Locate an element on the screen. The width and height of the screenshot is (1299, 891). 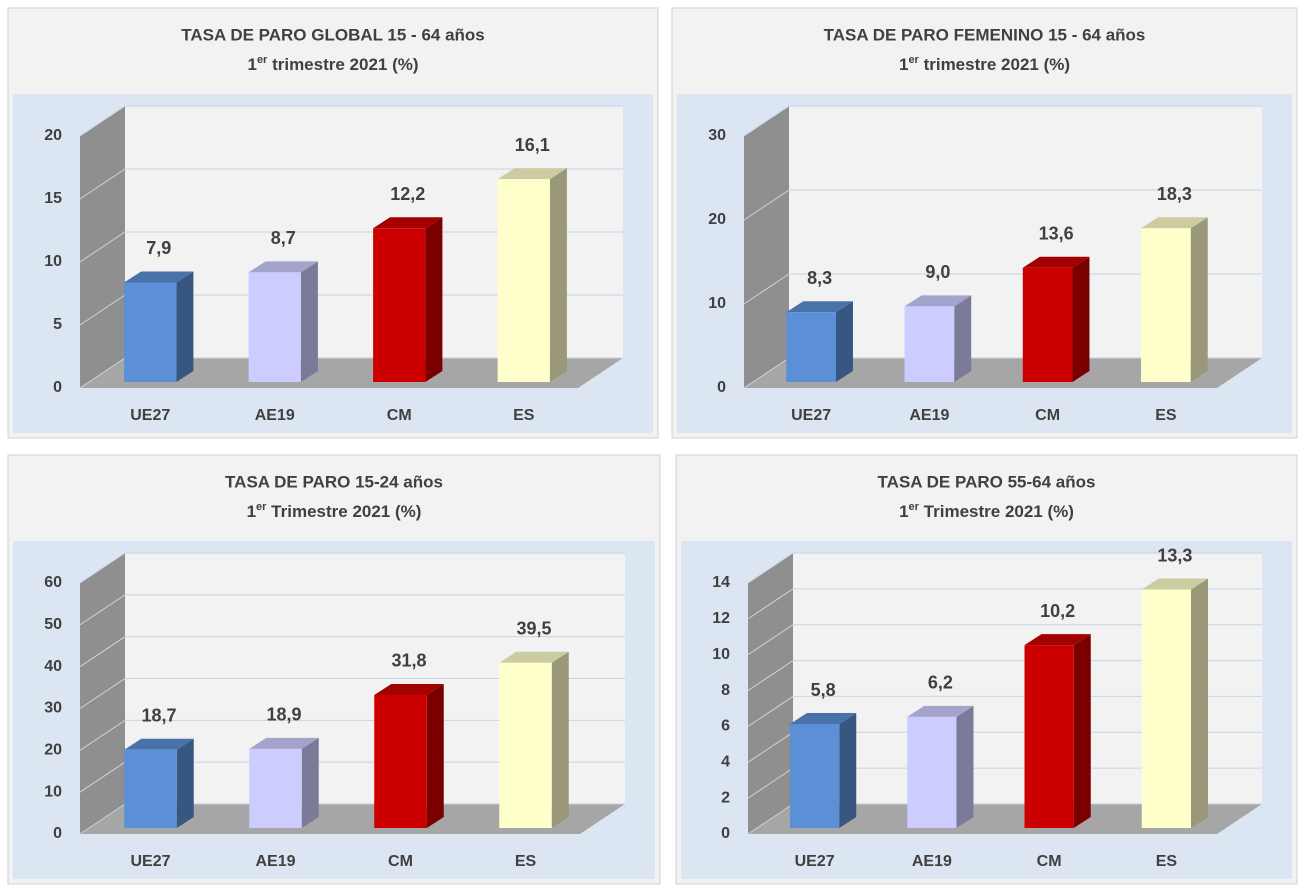
value-label: 18,3 is located at coordinates (1174, 194).